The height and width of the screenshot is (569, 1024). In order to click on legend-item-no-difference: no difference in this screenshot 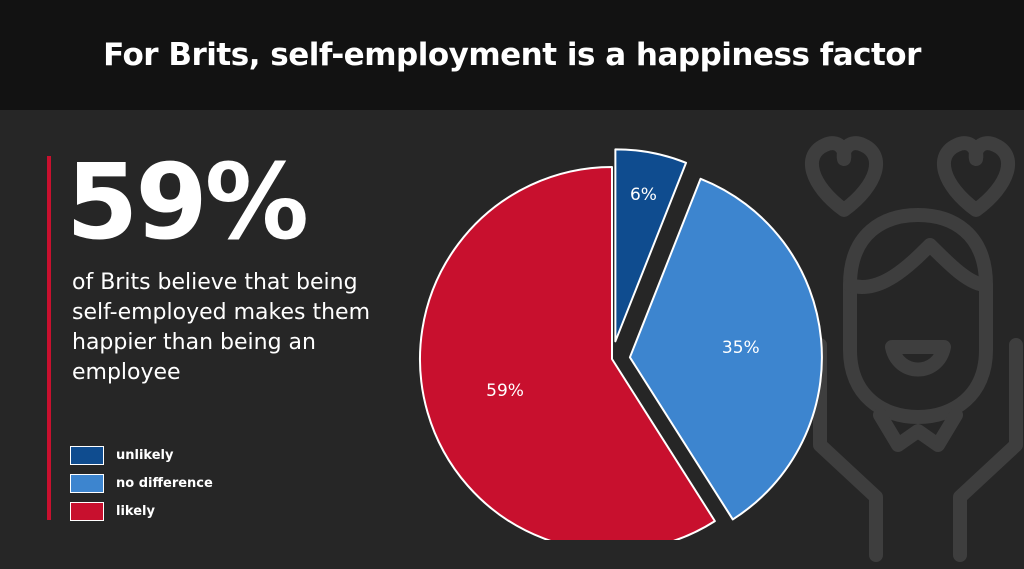, I will do `click(141, 483)`.